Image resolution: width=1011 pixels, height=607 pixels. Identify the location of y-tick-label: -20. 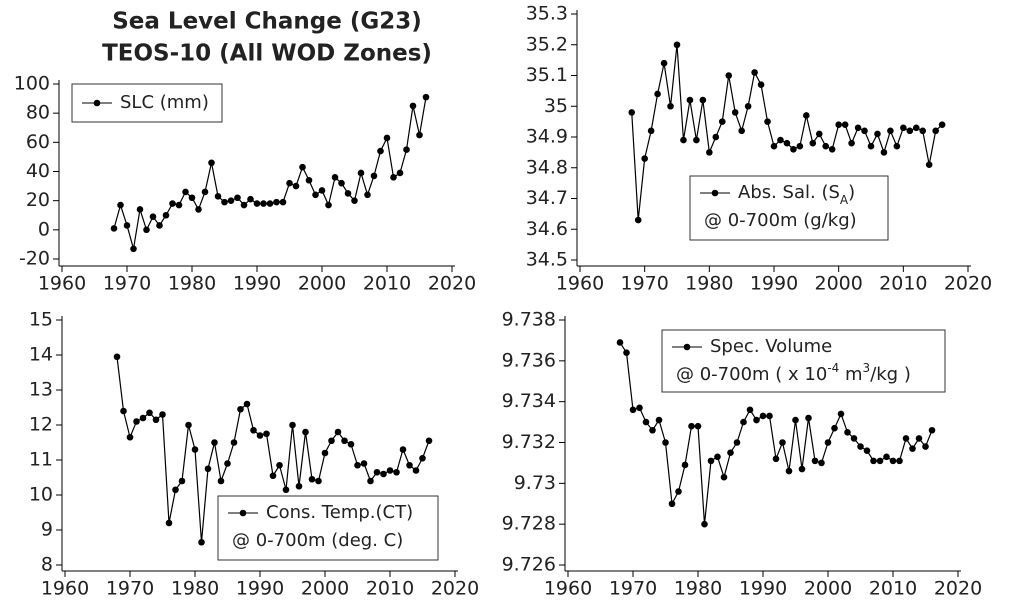
(34, 259).